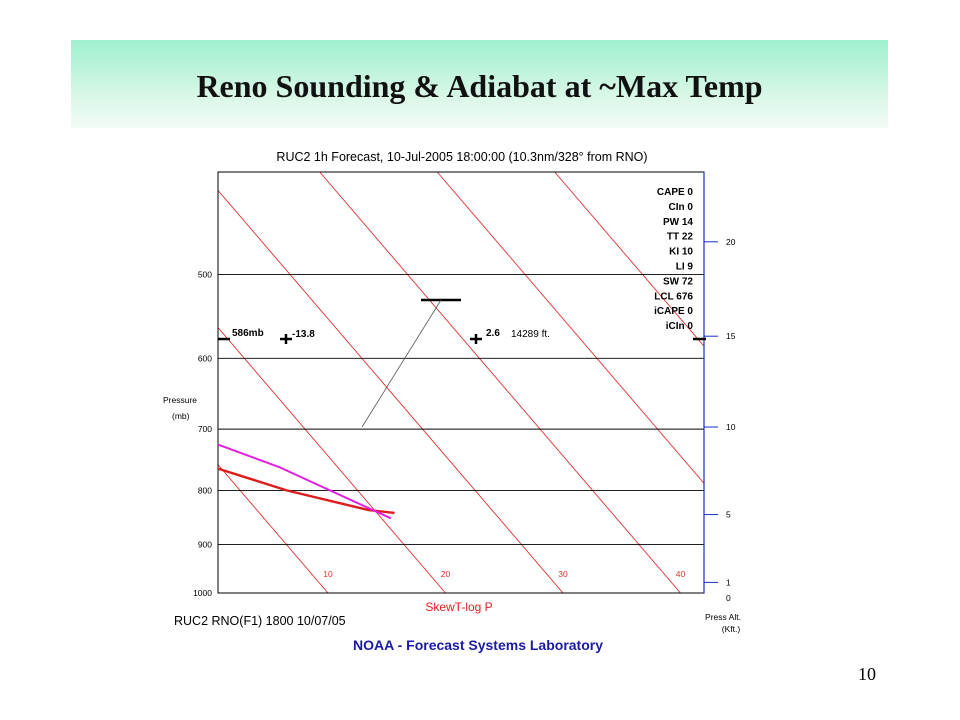  I want to click on stability-index: PW 14, so click(678, 222).